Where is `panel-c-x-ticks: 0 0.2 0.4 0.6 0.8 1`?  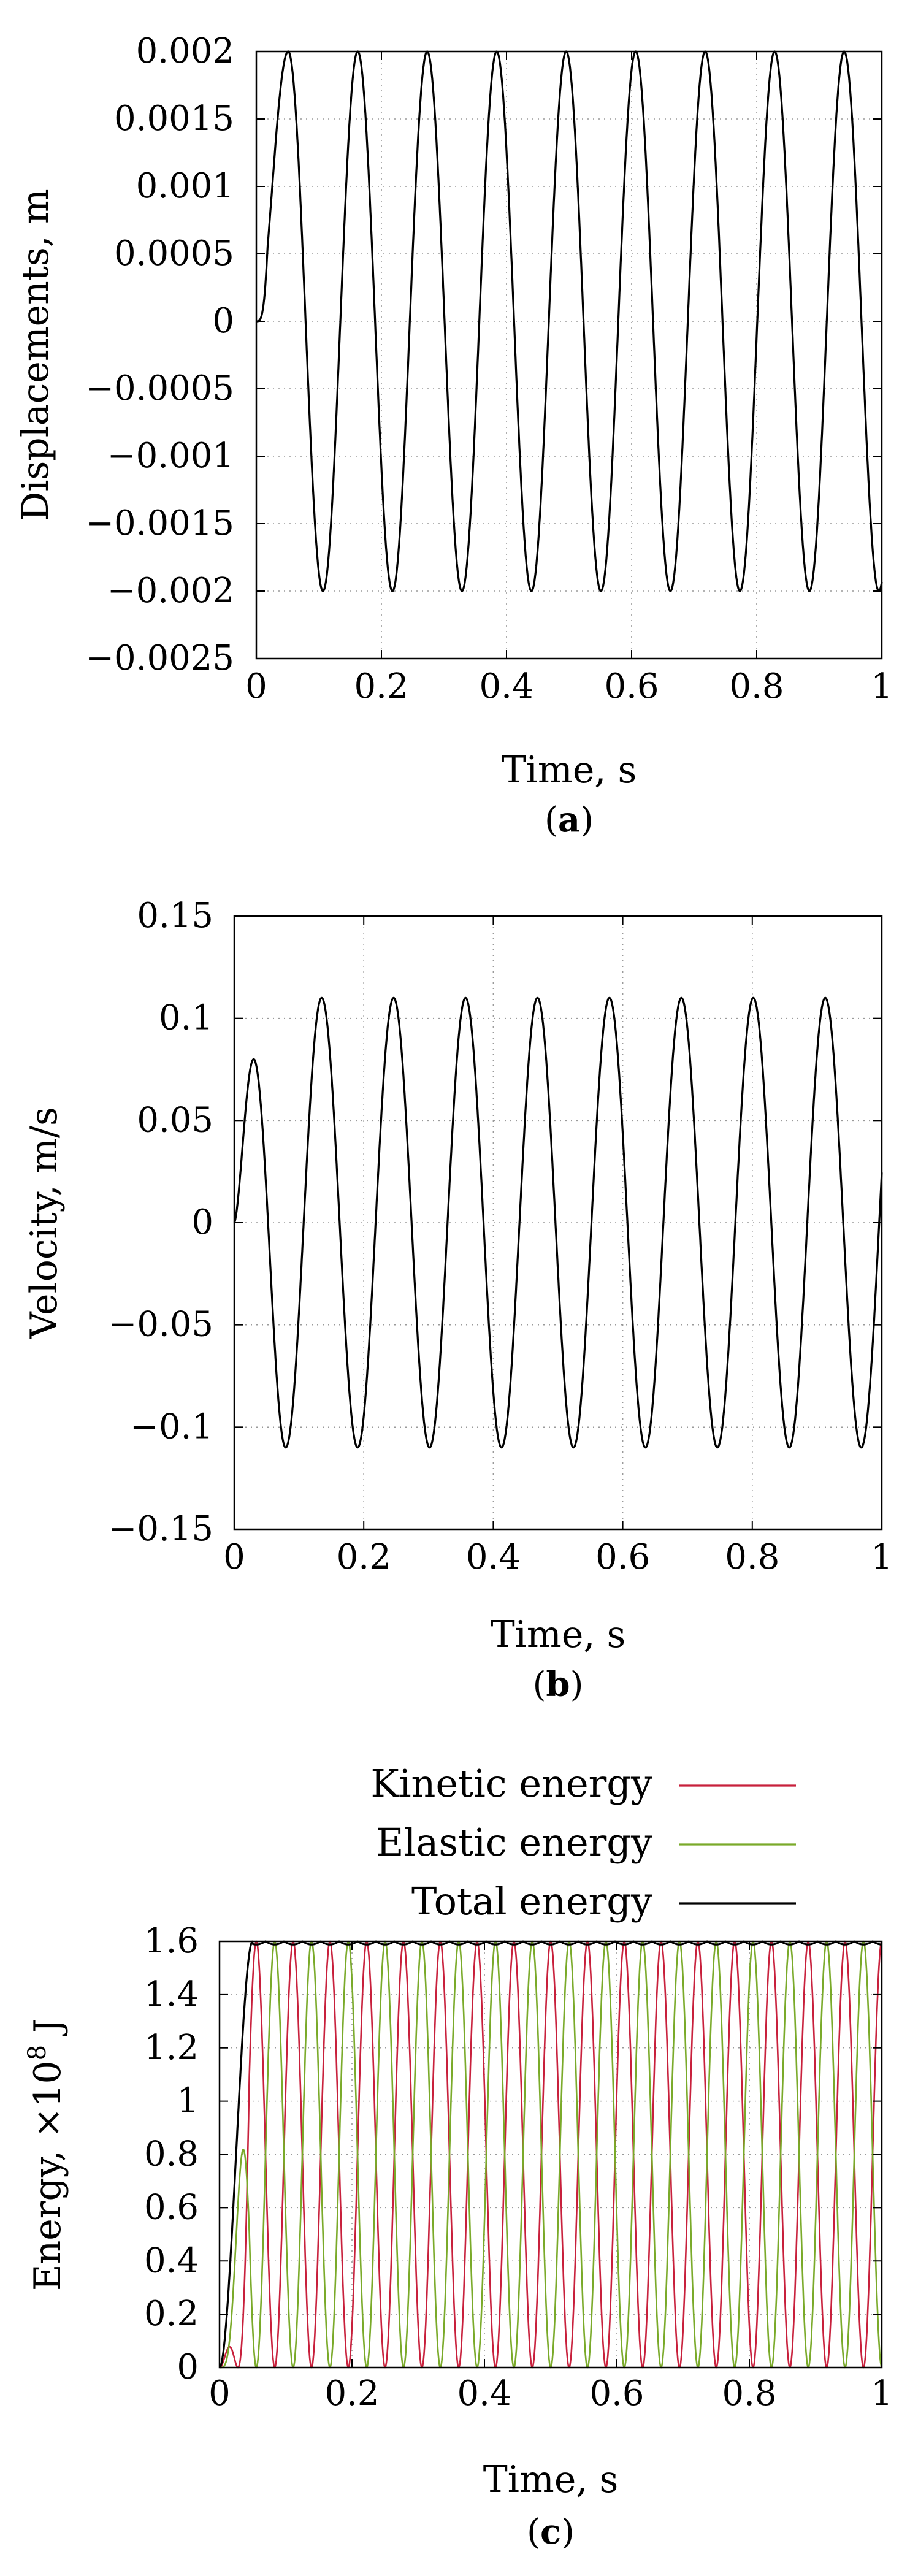
panel-c-x-ticks: 0 0.2 0.4 0.6 0.8 1 is located at coordinates (550, 2177).